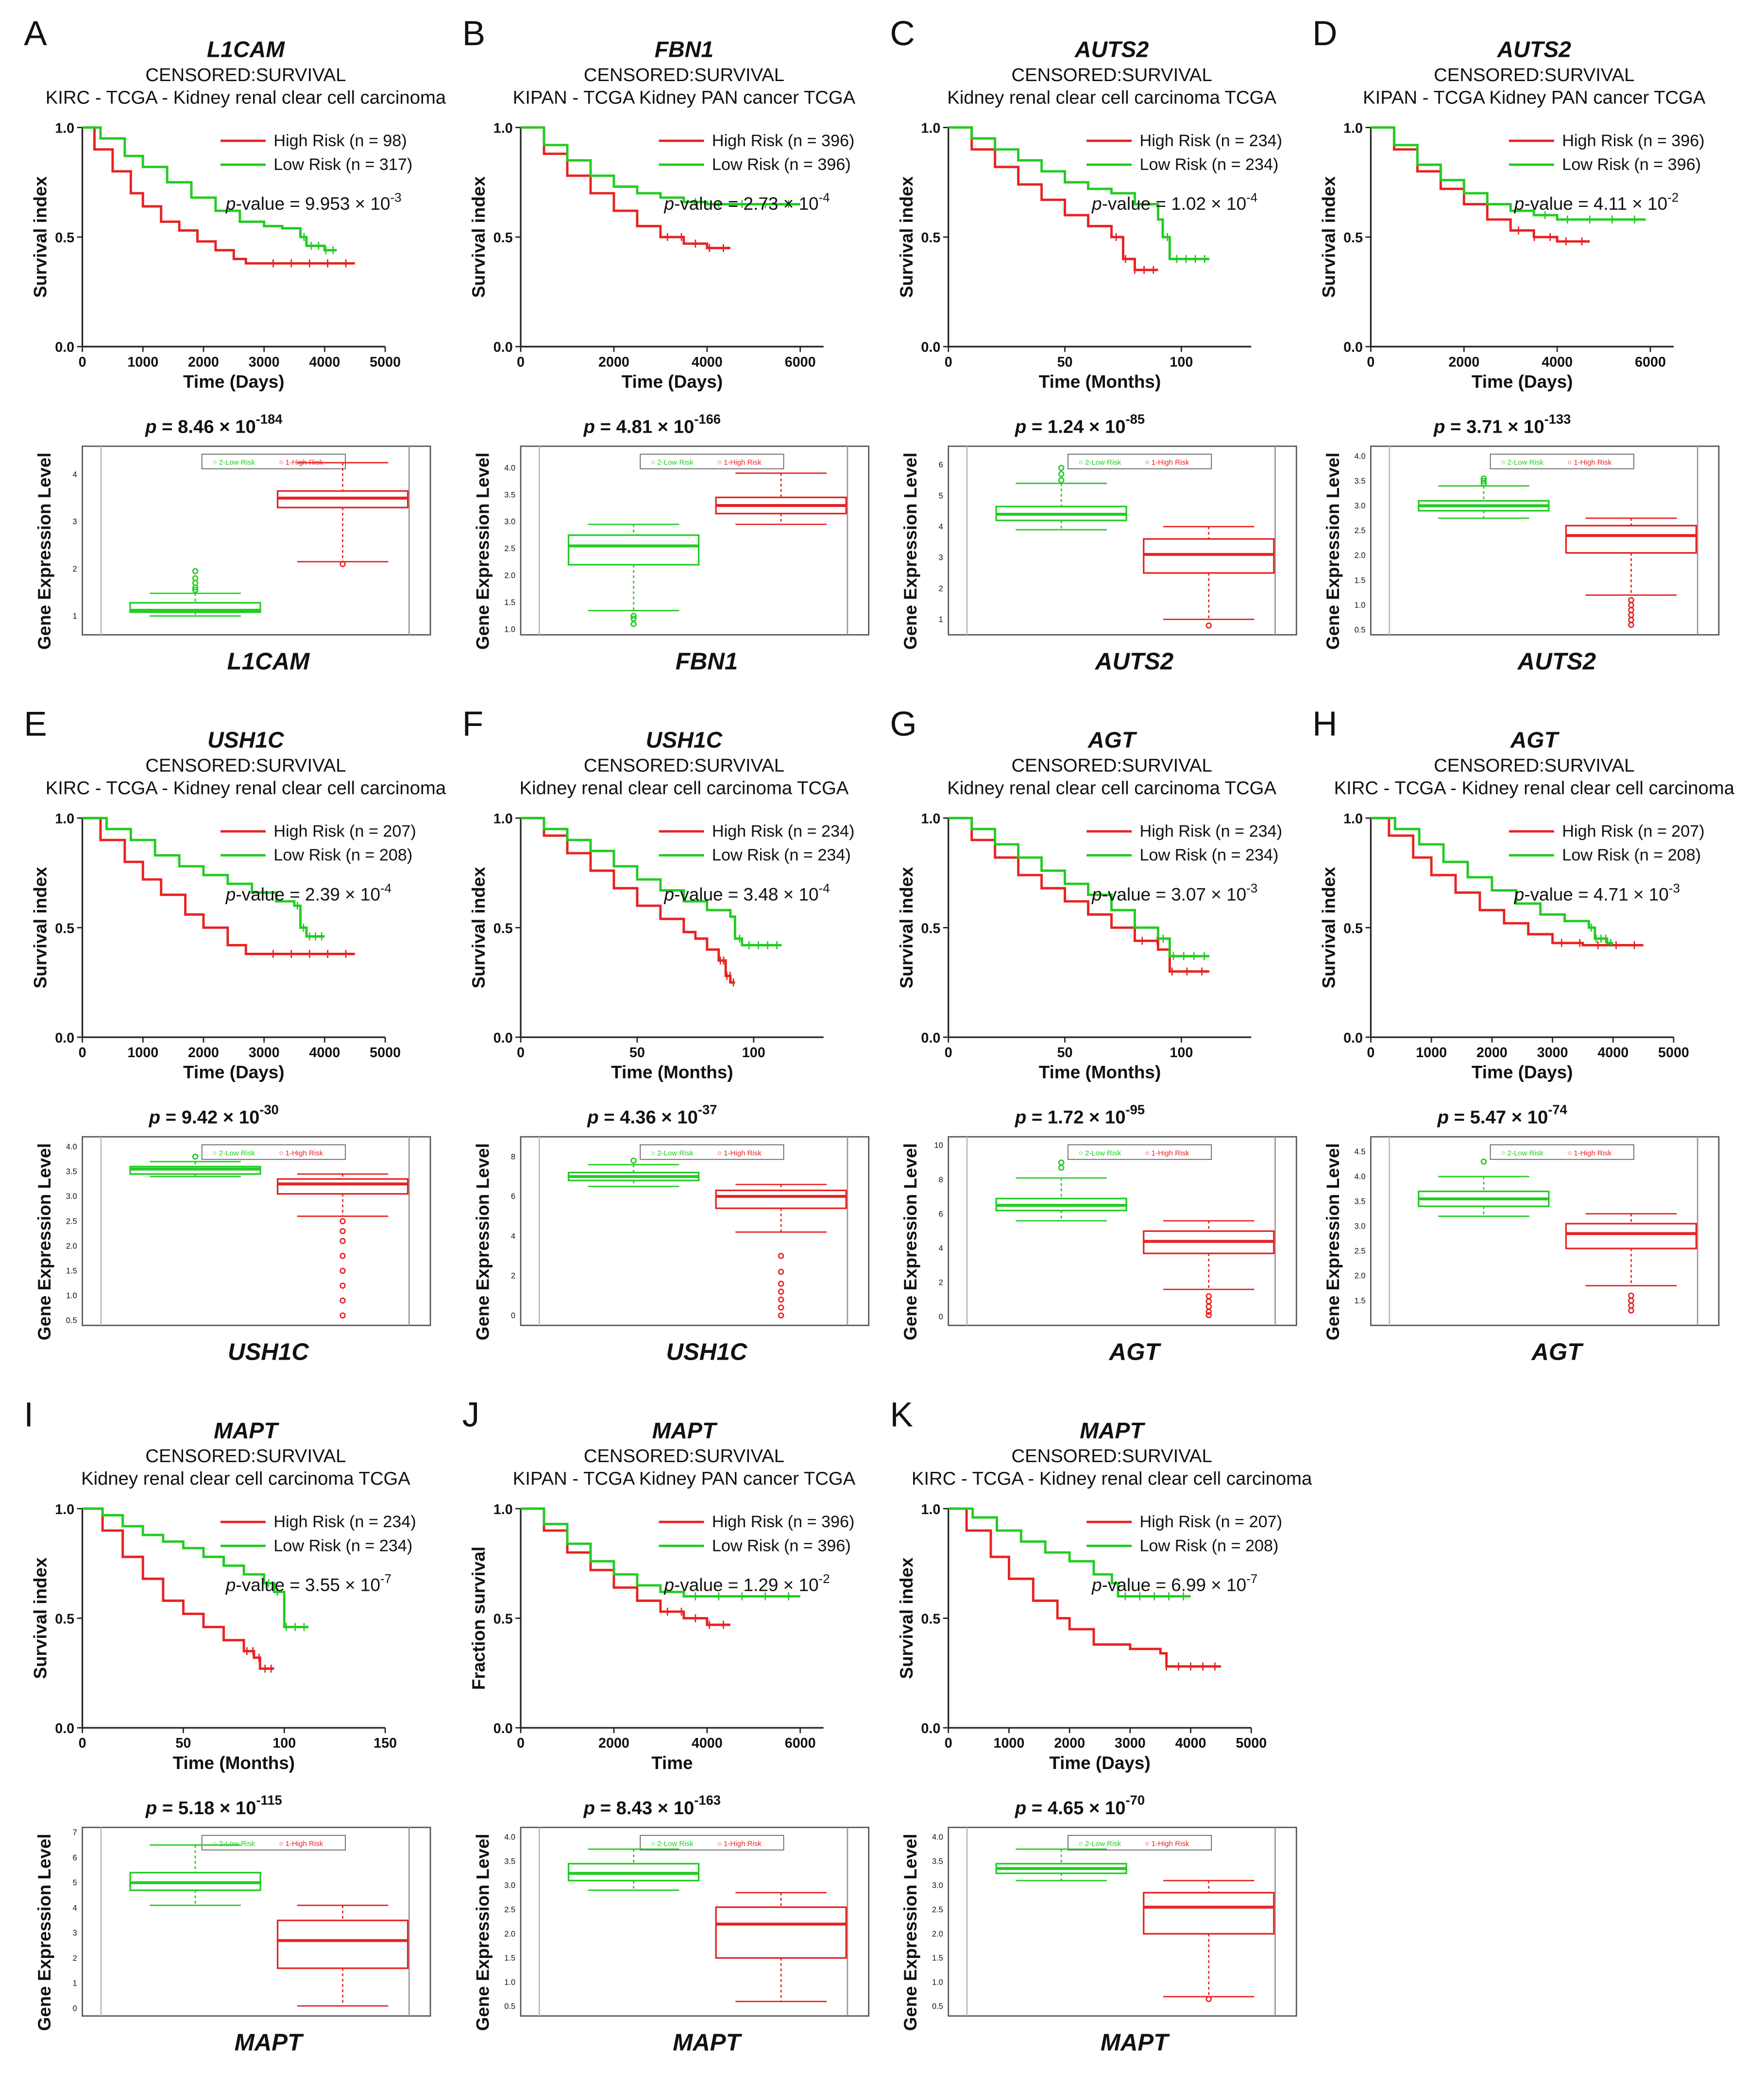 This screenshot has height=2090, width=1764. Describe the element at coordinates (941, 619) in the screenshot. I see `box-y-tick-label: 1` at that location.